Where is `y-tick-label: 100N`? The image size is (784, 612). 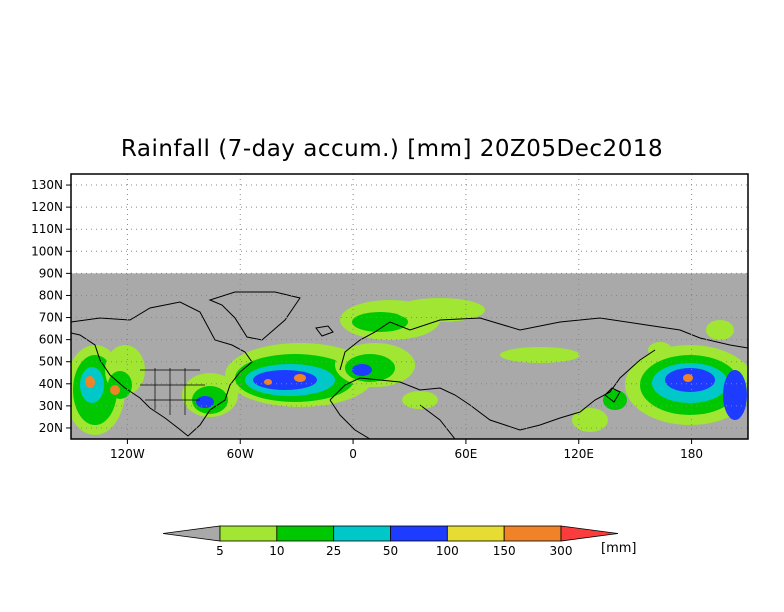
y-tick-label: 100N is located at coordinates (47, 251).